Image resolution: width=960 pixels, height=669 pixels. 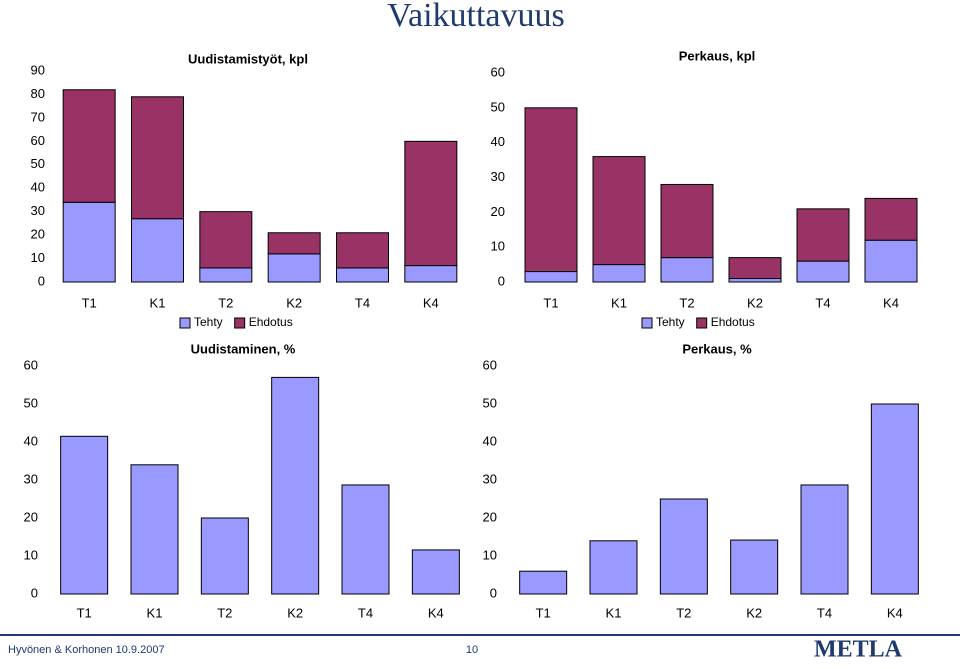 I want to click on legend-label: Tehty, so click(x=670, y=322).